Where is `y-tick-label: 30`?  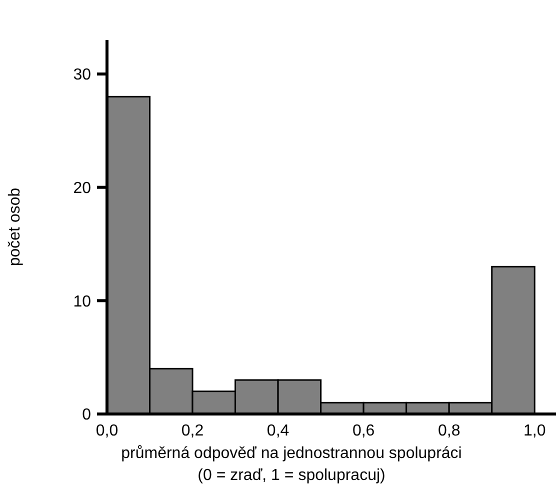 y-tick-label: 30 is located at coordinates (82, 75).